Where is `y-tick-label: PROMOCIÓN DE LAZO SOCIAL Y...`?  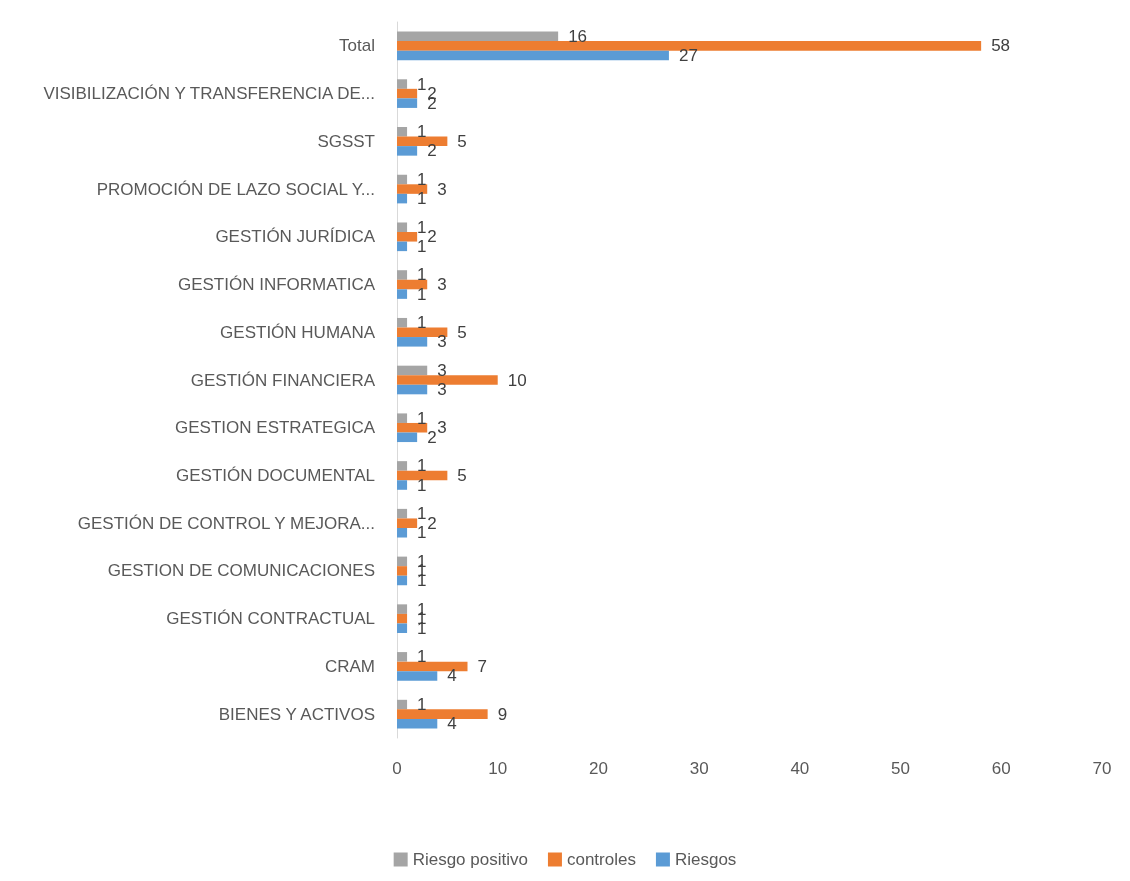 y-tick-label: PROMOCIÓN DE LAZO SOCIAL Y... is located at coordinates (235, 189).